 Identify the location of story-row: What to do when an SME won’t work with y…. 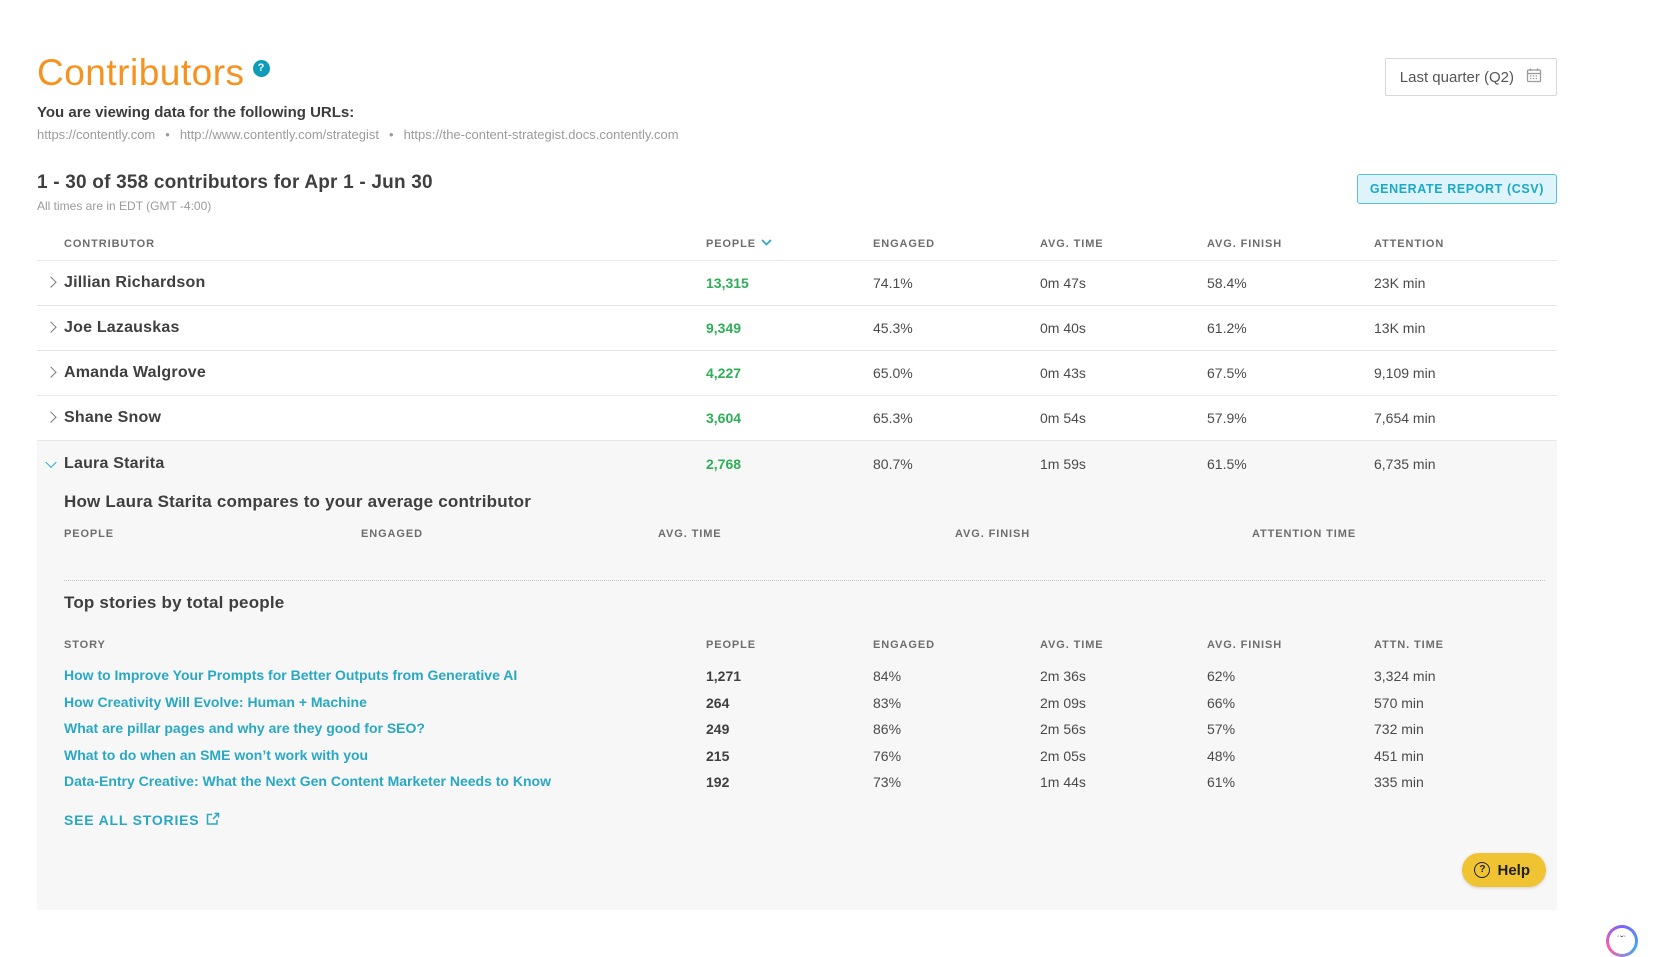
(797, 756).